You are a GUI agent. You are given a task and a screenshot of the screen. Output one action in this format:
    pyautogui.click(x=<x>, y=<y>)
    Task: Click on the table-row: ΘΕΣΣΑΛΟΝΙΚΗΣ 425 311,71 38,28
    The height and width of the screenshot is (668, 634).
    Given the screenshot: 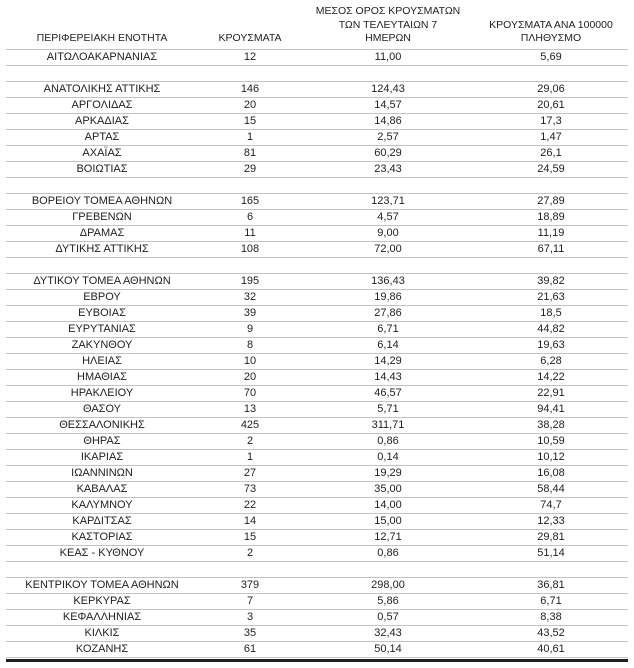 What is the action you would take?
    pyautogui.click(x=317, y=425)
    